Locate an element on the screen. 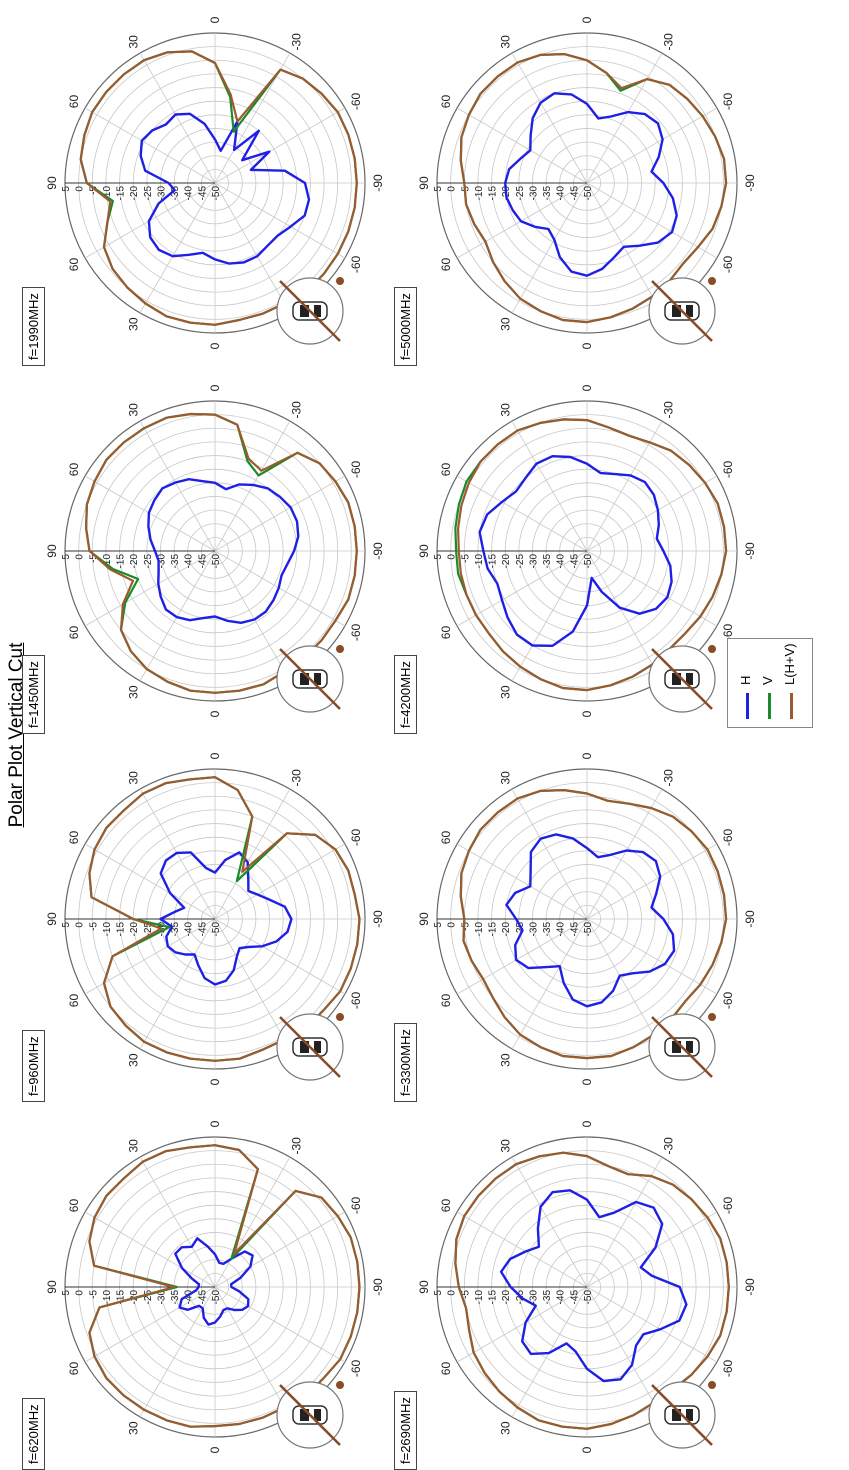 The height and width of the screenshot is (1470, 849). frequency-label: f=4200MHz is located at coordinates (405, 694).